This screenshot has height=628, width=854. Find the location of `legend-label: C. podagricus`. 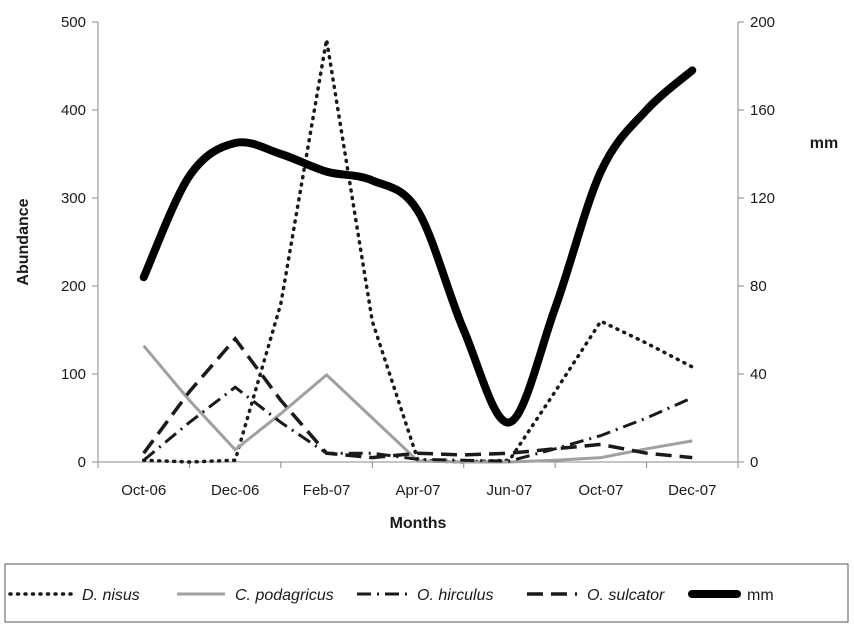

legend-label: C. podagricus is located at coordinates (284, 595).